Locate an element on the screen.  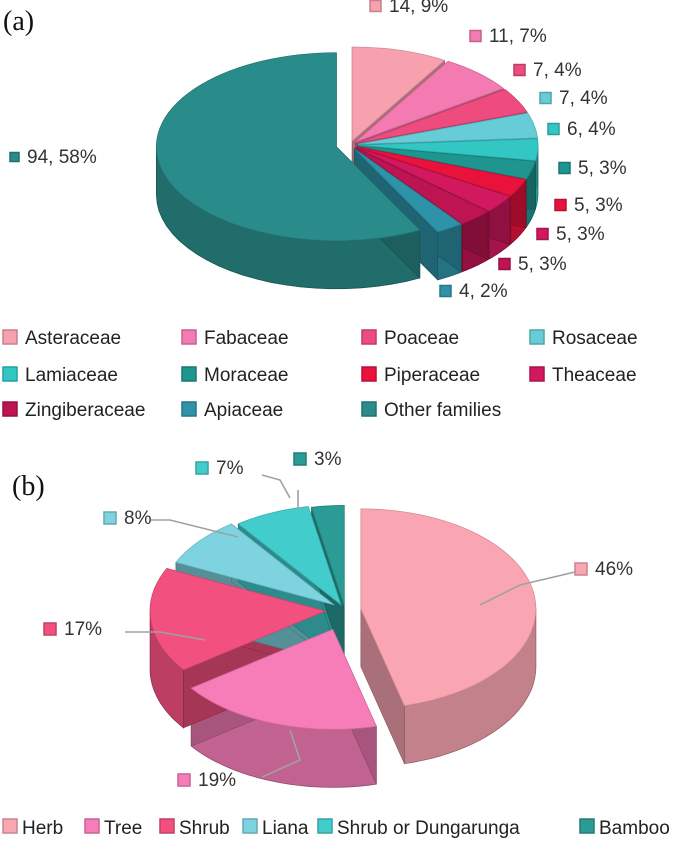
data-label-moraceae: 5, 3% is located at coordinates (602, 168).